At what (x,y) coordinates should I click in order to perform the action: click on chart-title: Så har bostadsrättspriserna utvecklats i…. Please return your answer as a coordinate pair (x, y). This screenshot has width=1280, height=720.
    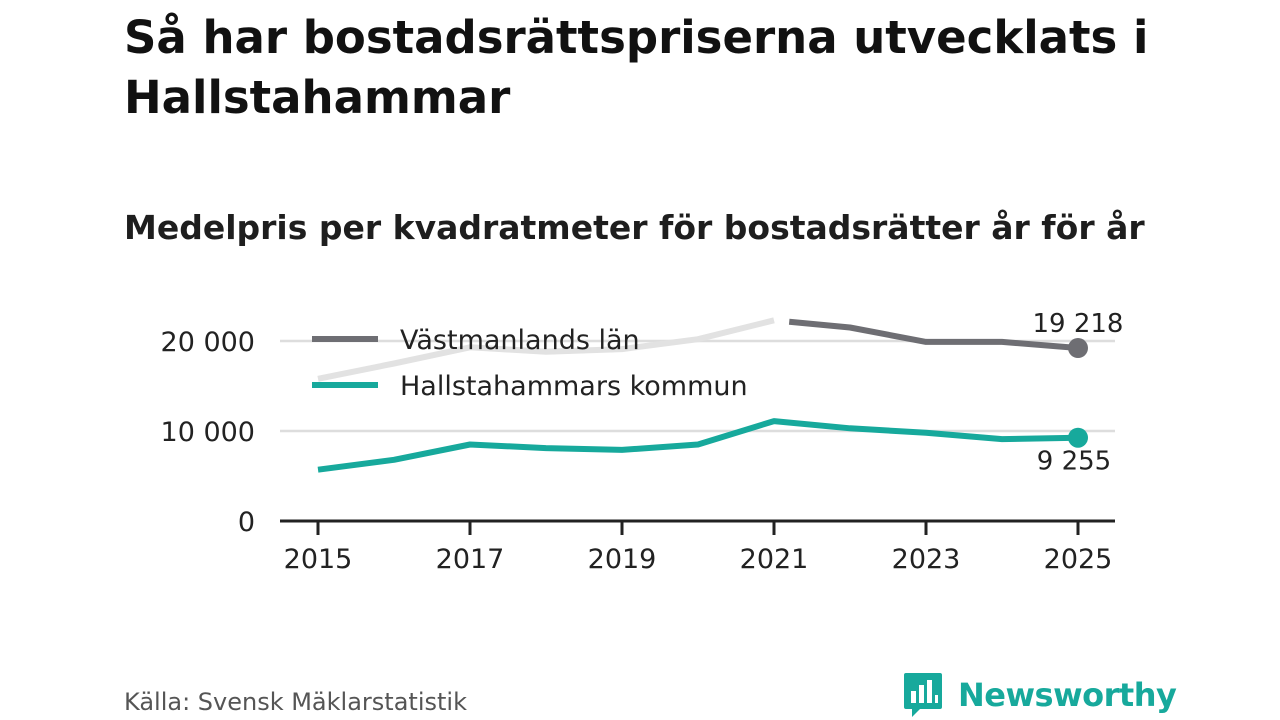
    Looking at the image, I should click on (636, 67).